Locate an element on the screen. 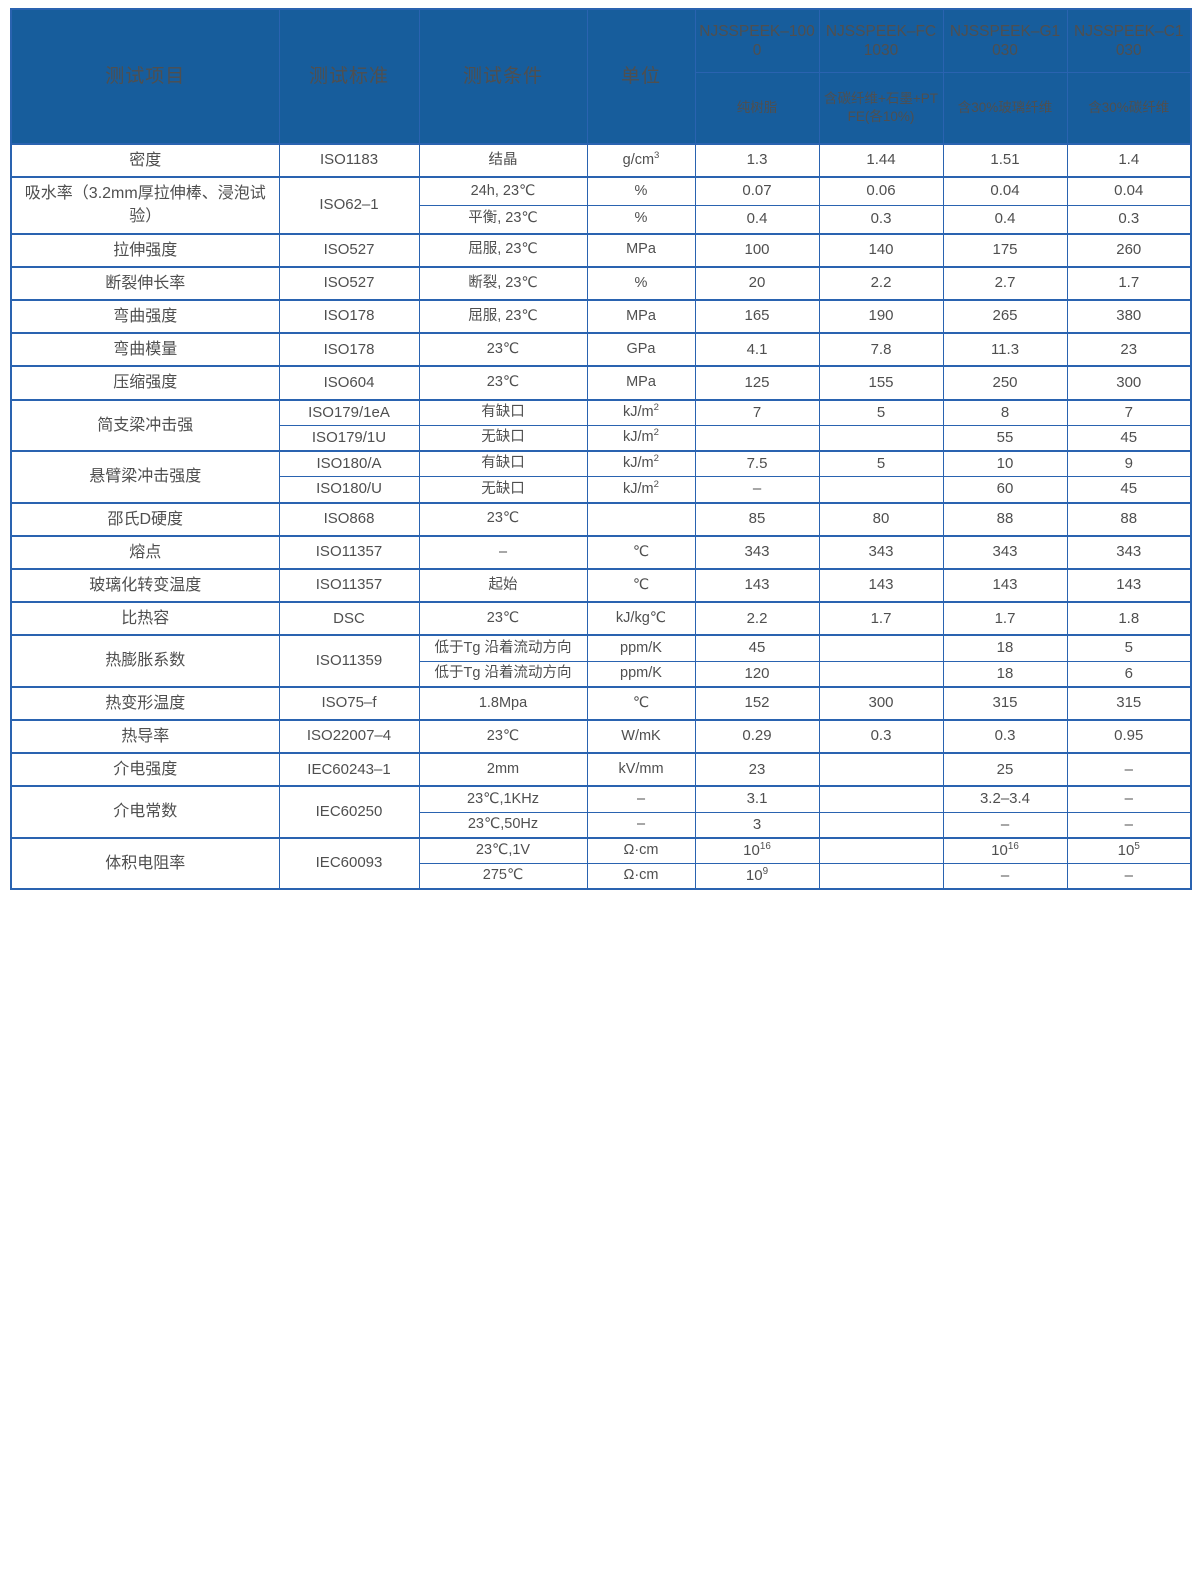  unit-cell: GPa is located at coordinates (641, 349).